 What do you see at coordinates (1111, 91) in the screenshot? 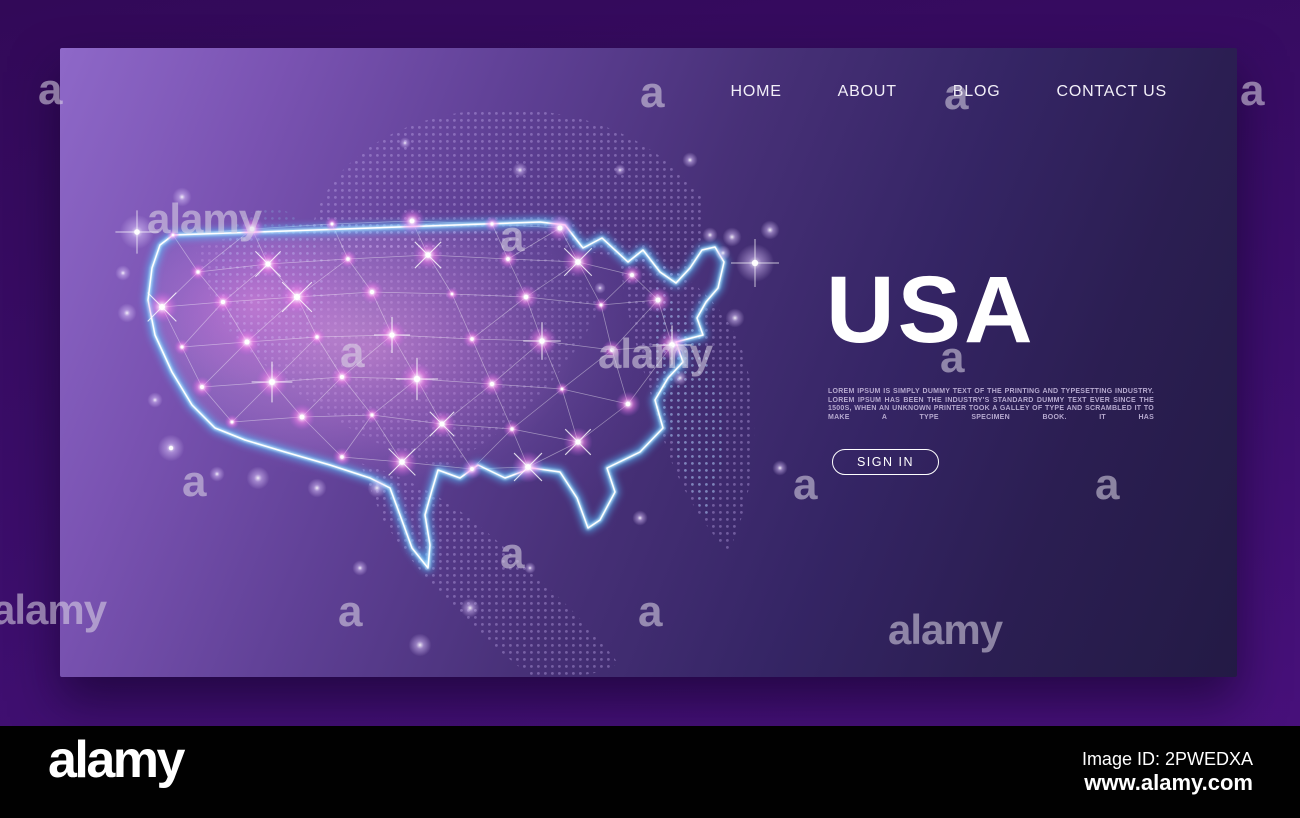
I see `nav-contact-us: CONTACT US` at bounding box center [1111, 91].